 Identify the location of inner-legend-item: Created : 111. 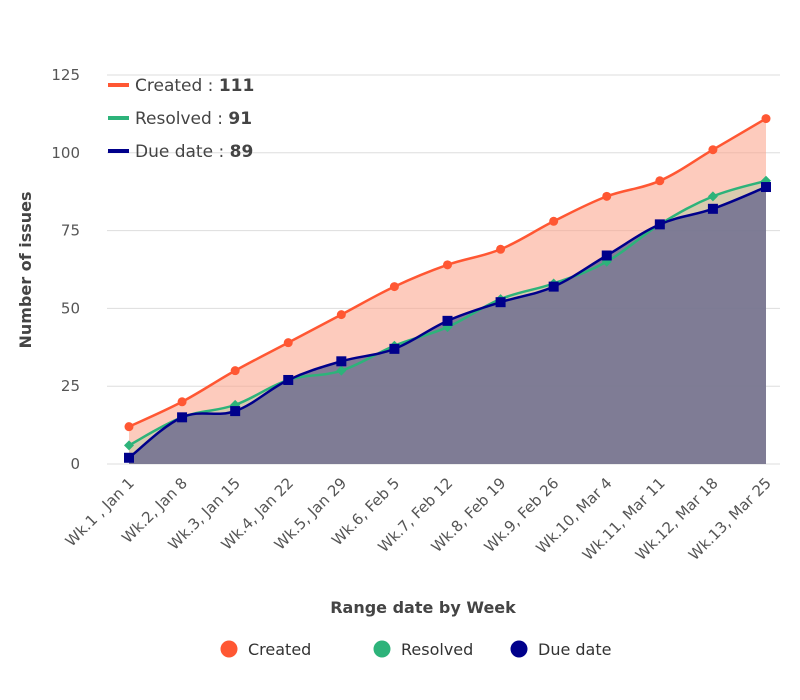
(194, 86).